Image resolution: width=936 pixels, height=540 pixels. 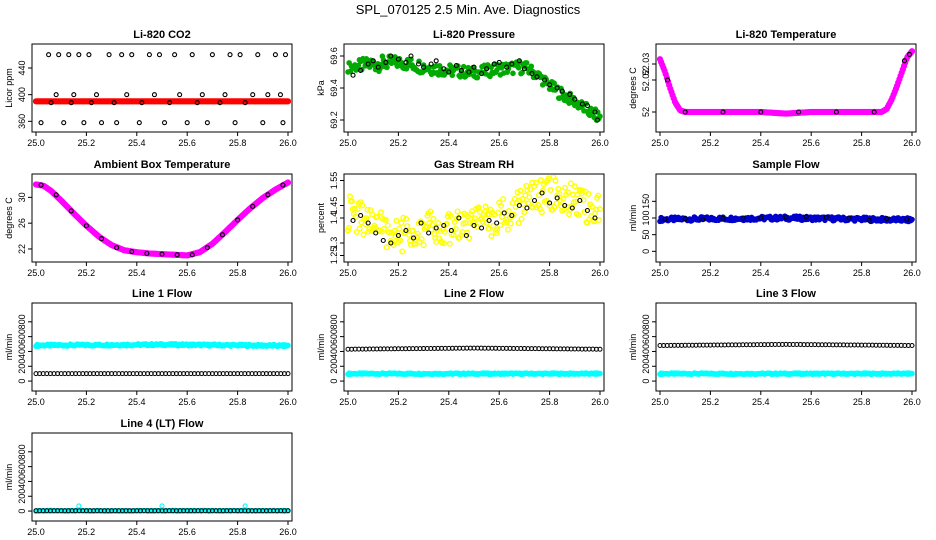 What do you see at coordinates (334, 56) in the screenshot?
I see `y-tick-label: 69.6` at bounding box center [334, 56].